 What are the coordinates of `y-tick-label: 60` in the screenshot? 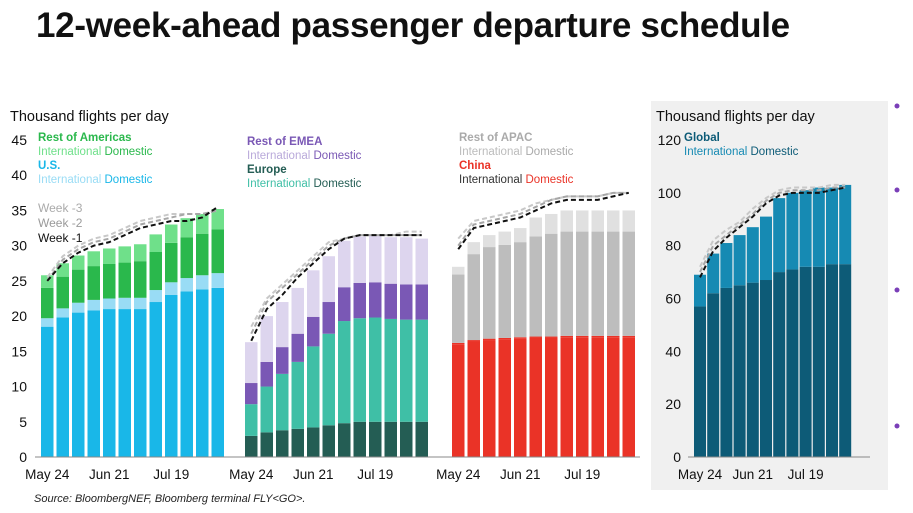 It's located at (673, 299).